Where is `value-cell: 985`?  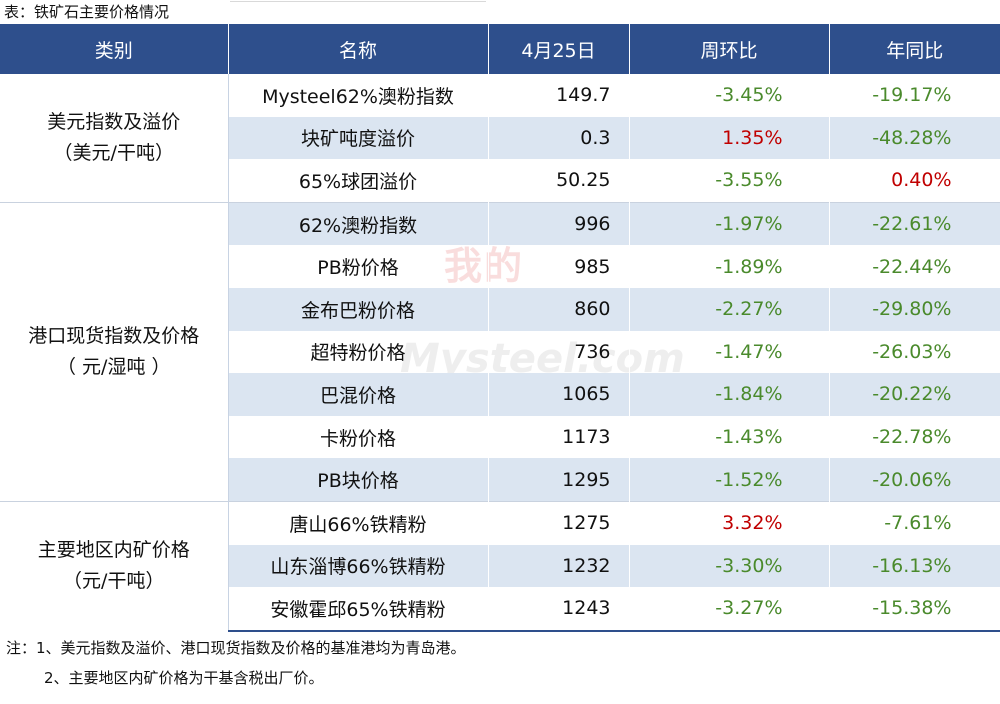
value-cell: 985 is located at coordinates (559, 266).